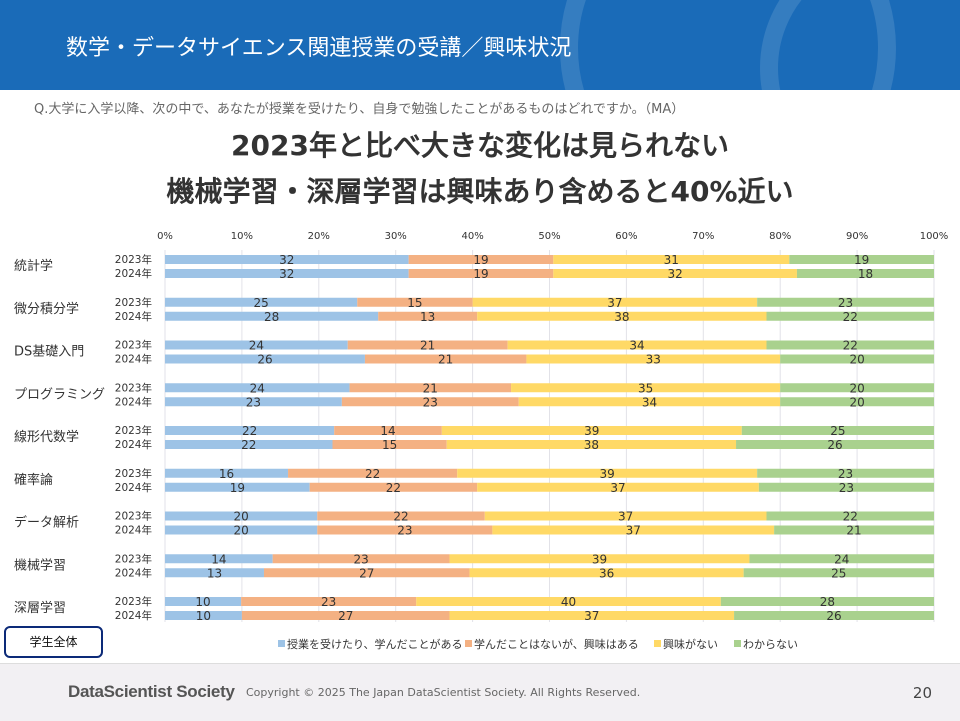  I want to click on category-label: 機械学習, so click(40, 565).